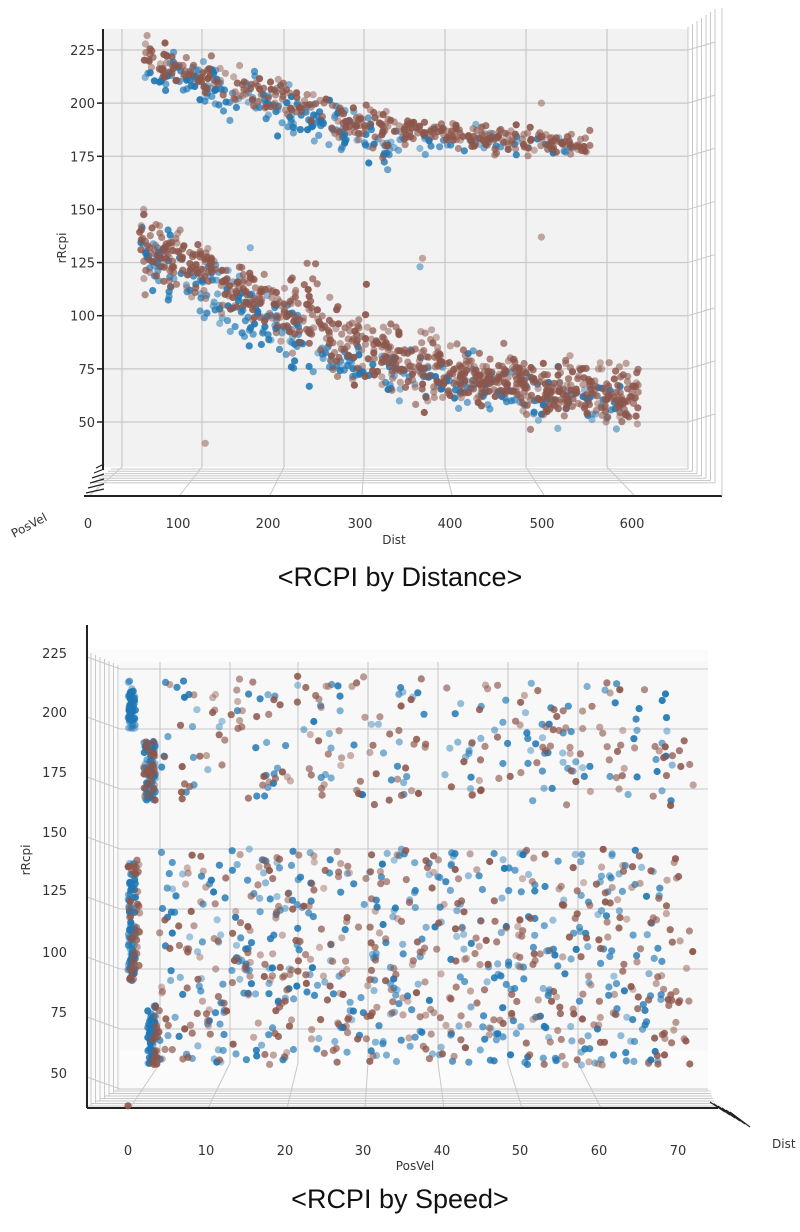 The width and height of the screenshot is (800, 1232). What do you see at coordinates (442, 1151) in the screenshot?
I see `x-tick-label: 40` at bounding box center [442, 1151].